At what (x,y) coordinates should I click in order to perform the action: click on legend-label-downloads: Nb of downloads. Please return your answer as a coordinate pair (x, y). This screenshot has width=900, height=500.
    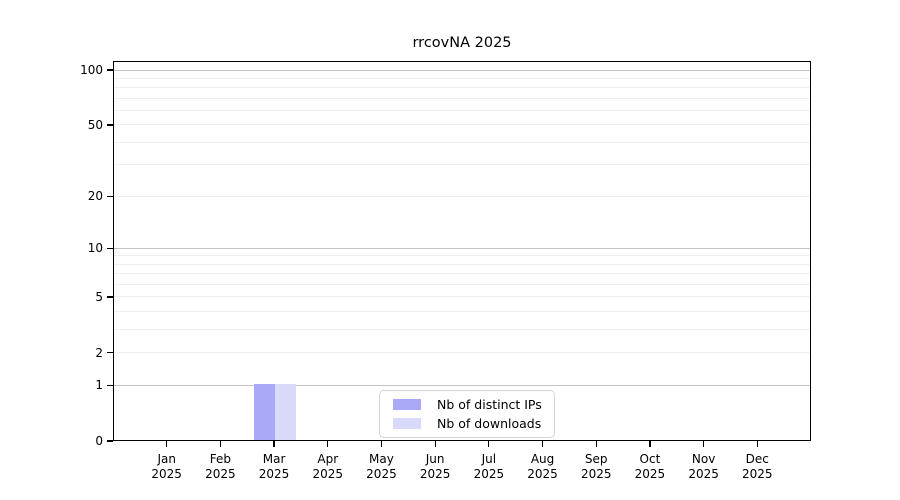
    Looking at the image, I should click on (489, 423).